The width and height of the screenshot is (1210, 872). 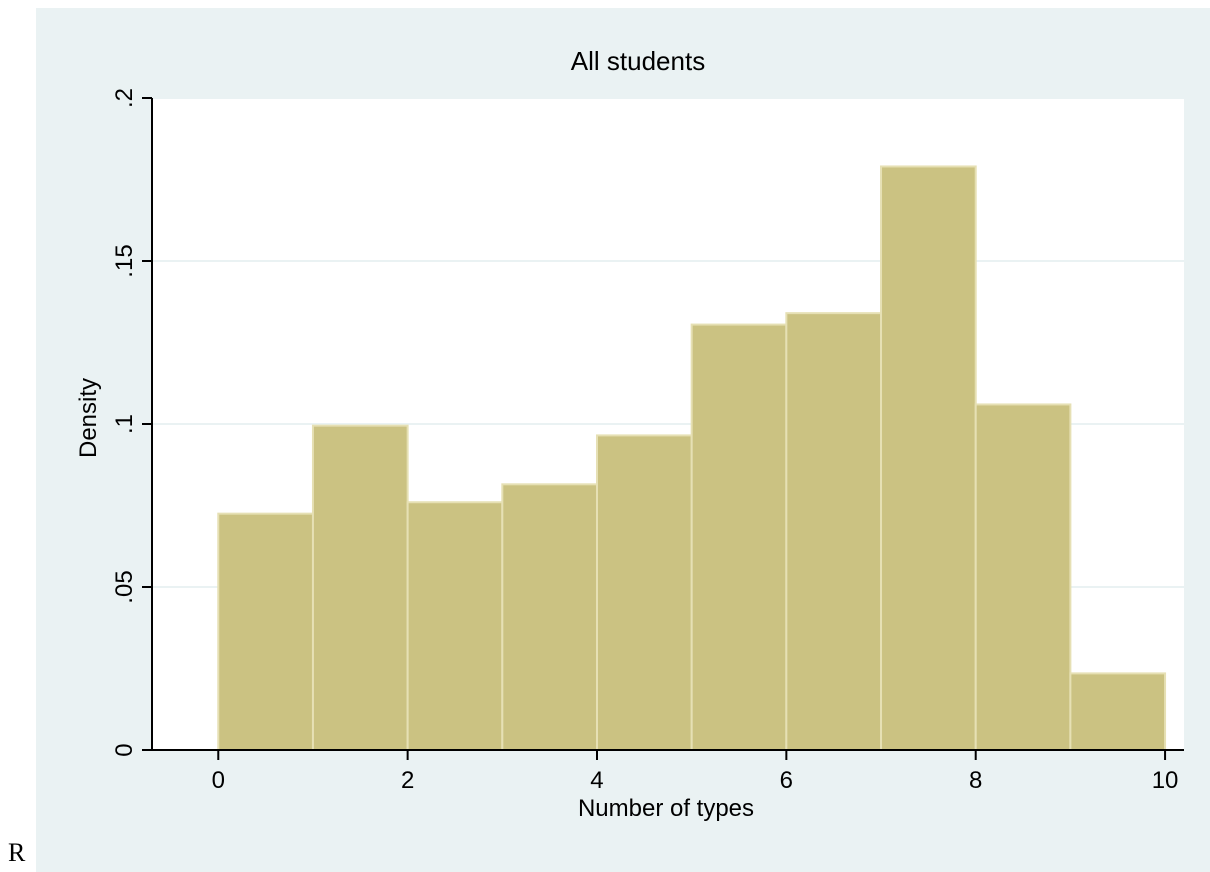 What do you see at coordinates (124, 749) in the screenshot?
I see `y-tick-label: 0` at bounding box center [124, 749].